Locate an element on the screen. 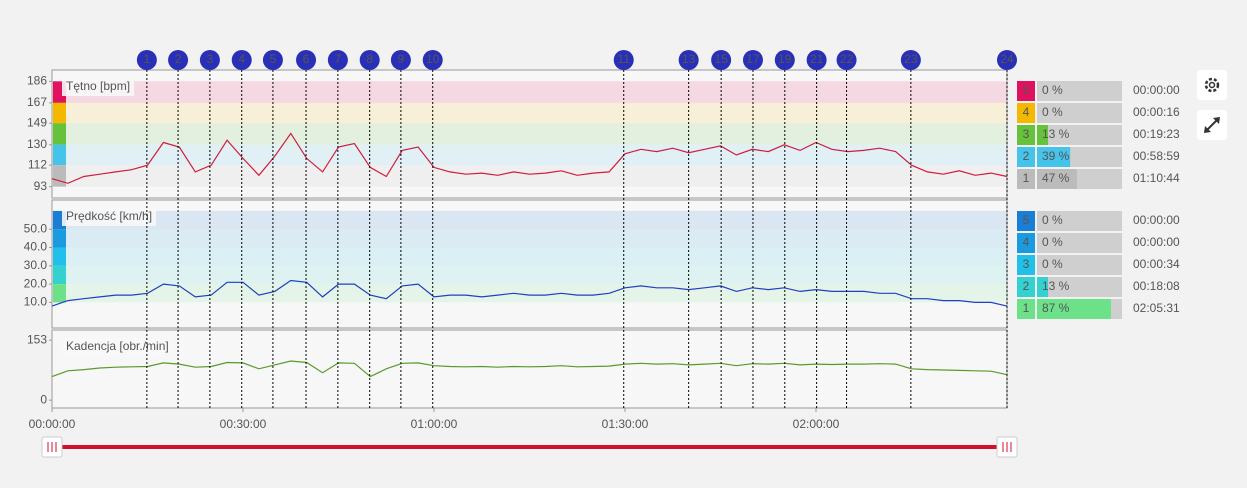 Image resolution: width=1247 pixels, height=488 pixels. settings-button is located at coordinates (1212, 85).